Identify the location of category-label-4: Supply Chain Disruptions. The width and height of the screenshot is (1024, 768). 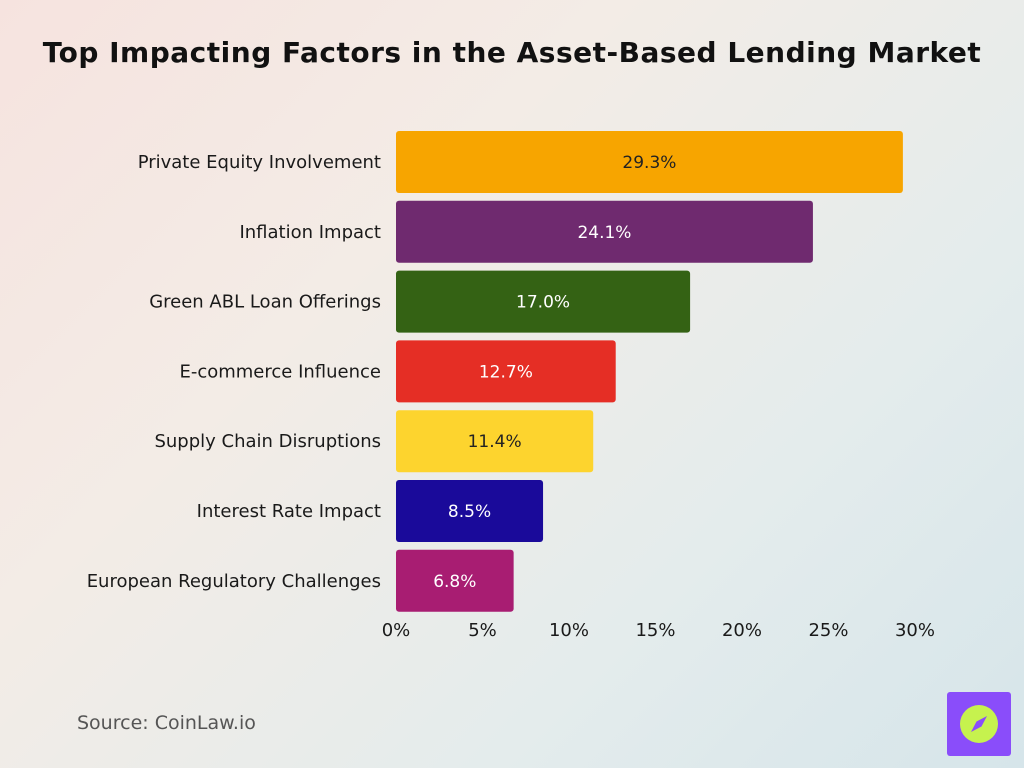
(267, 441).